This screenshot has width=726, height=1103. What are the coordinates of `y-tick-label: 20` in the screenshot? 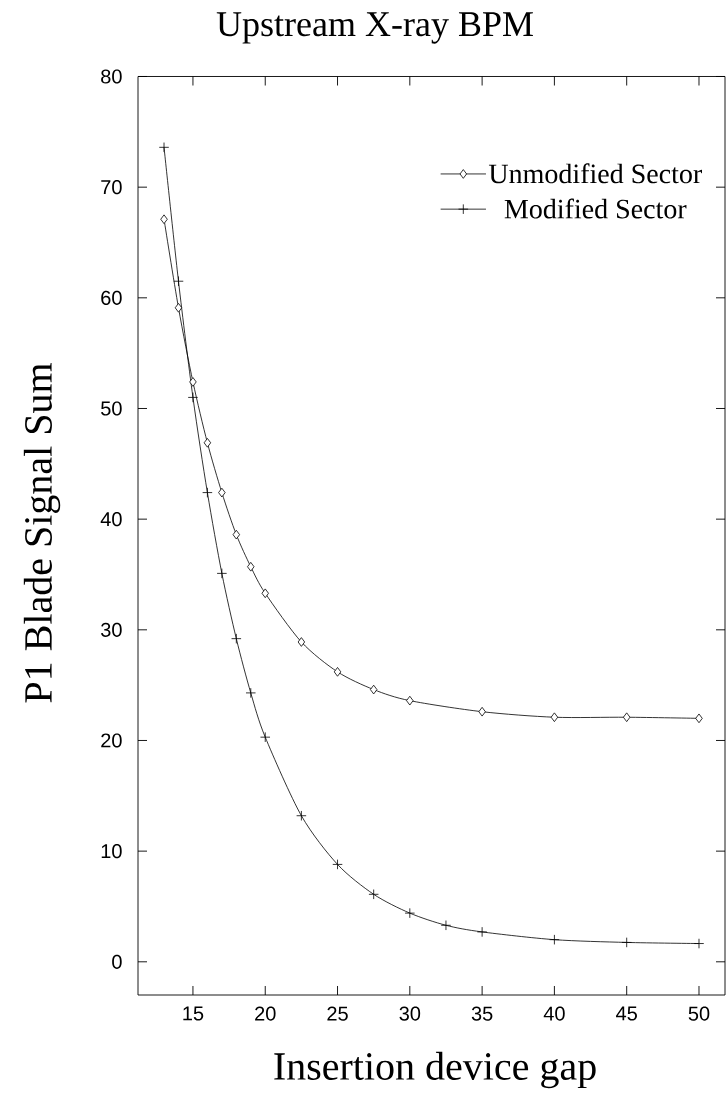 It's located at (111, 740).